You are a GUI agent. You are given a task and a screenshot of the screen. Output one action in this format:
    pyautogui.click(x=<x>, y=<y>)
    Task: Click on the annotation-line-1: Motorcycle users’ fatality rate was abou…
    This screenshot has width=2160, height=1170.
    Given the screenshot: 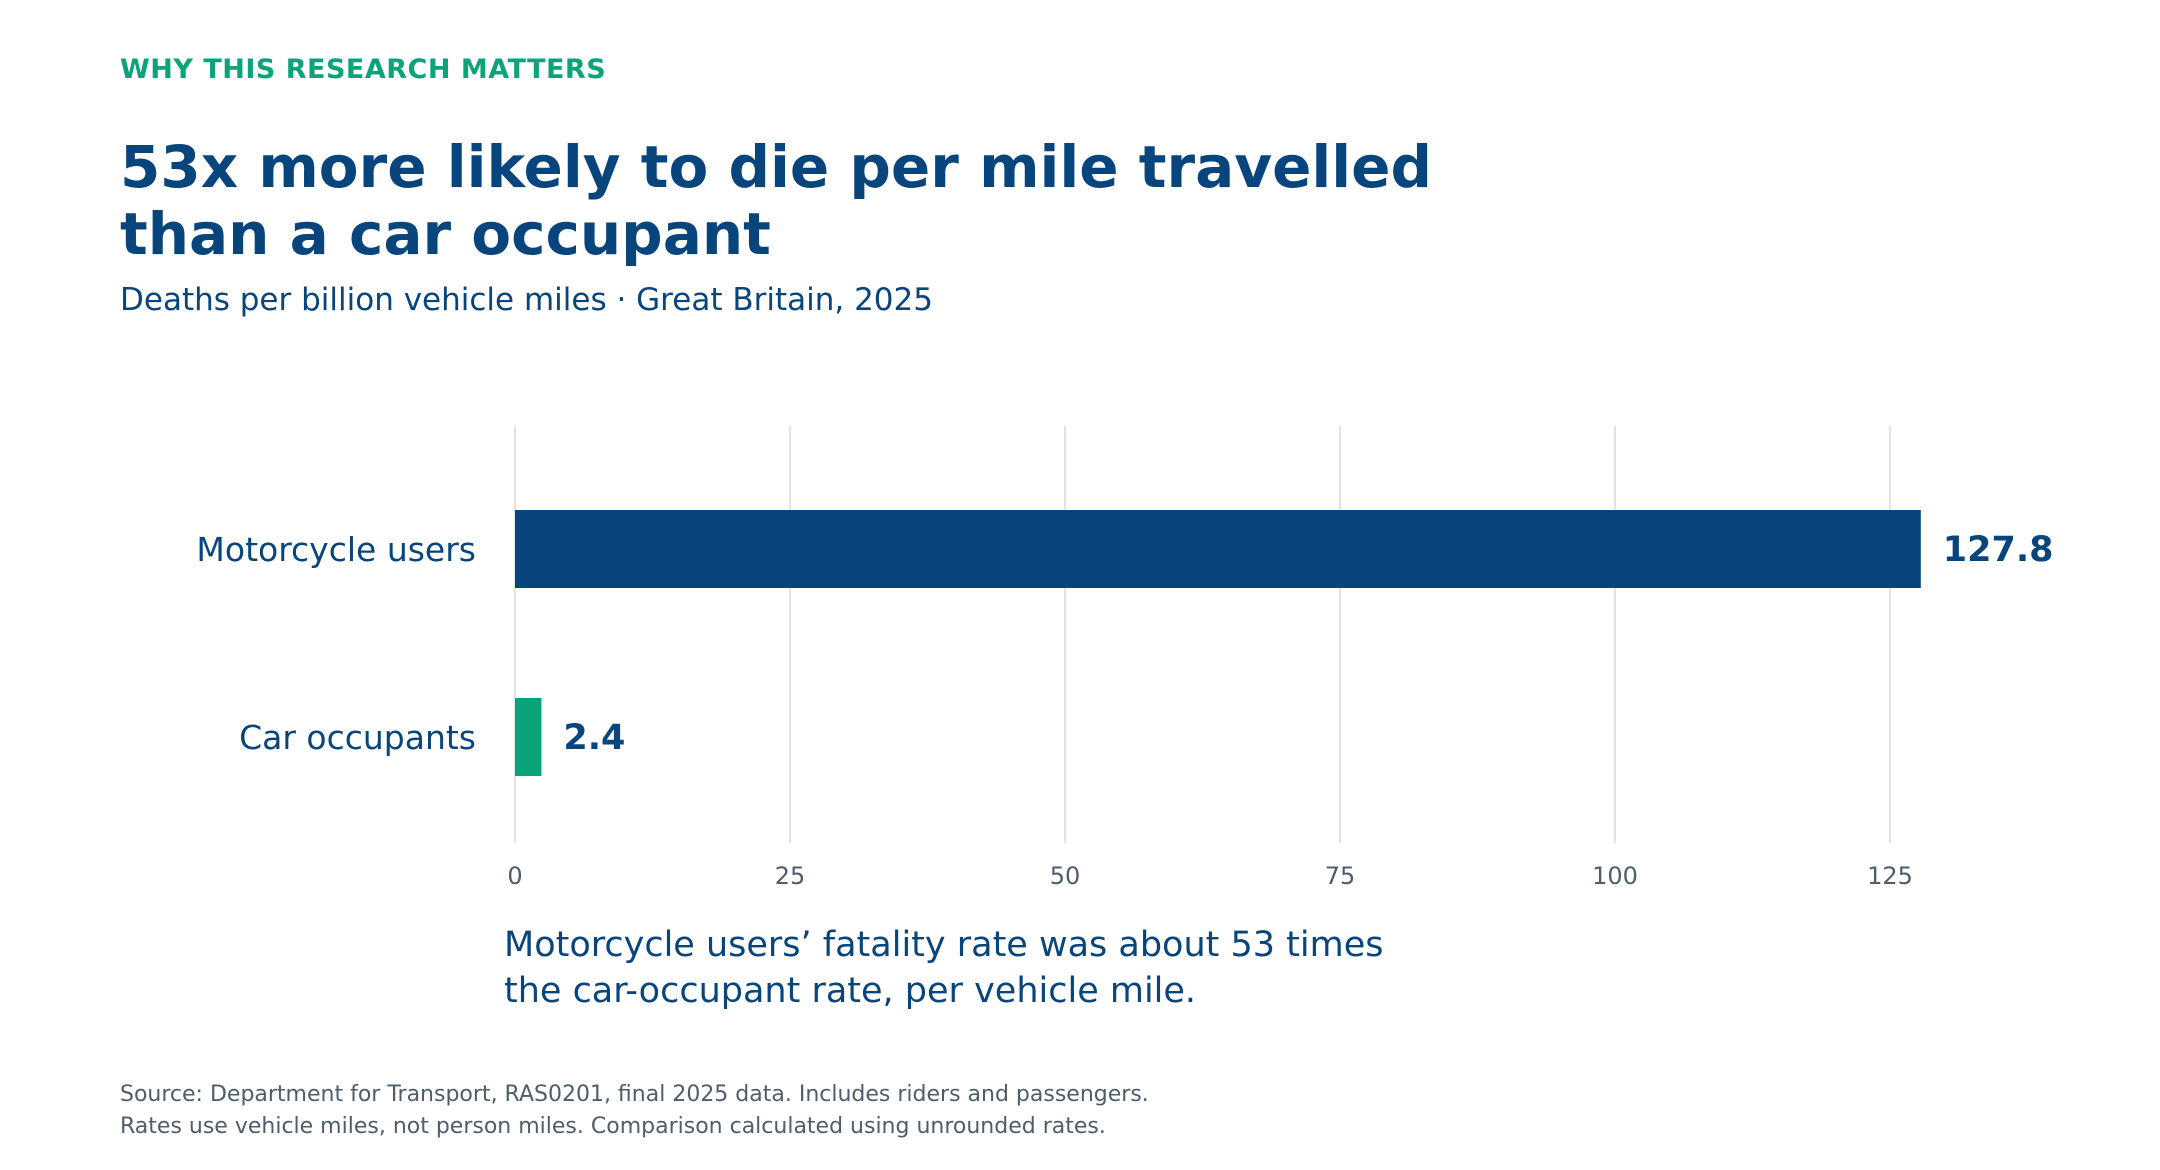 What is the action you would take?
    pyautogui.click(x=944, y=945)
    